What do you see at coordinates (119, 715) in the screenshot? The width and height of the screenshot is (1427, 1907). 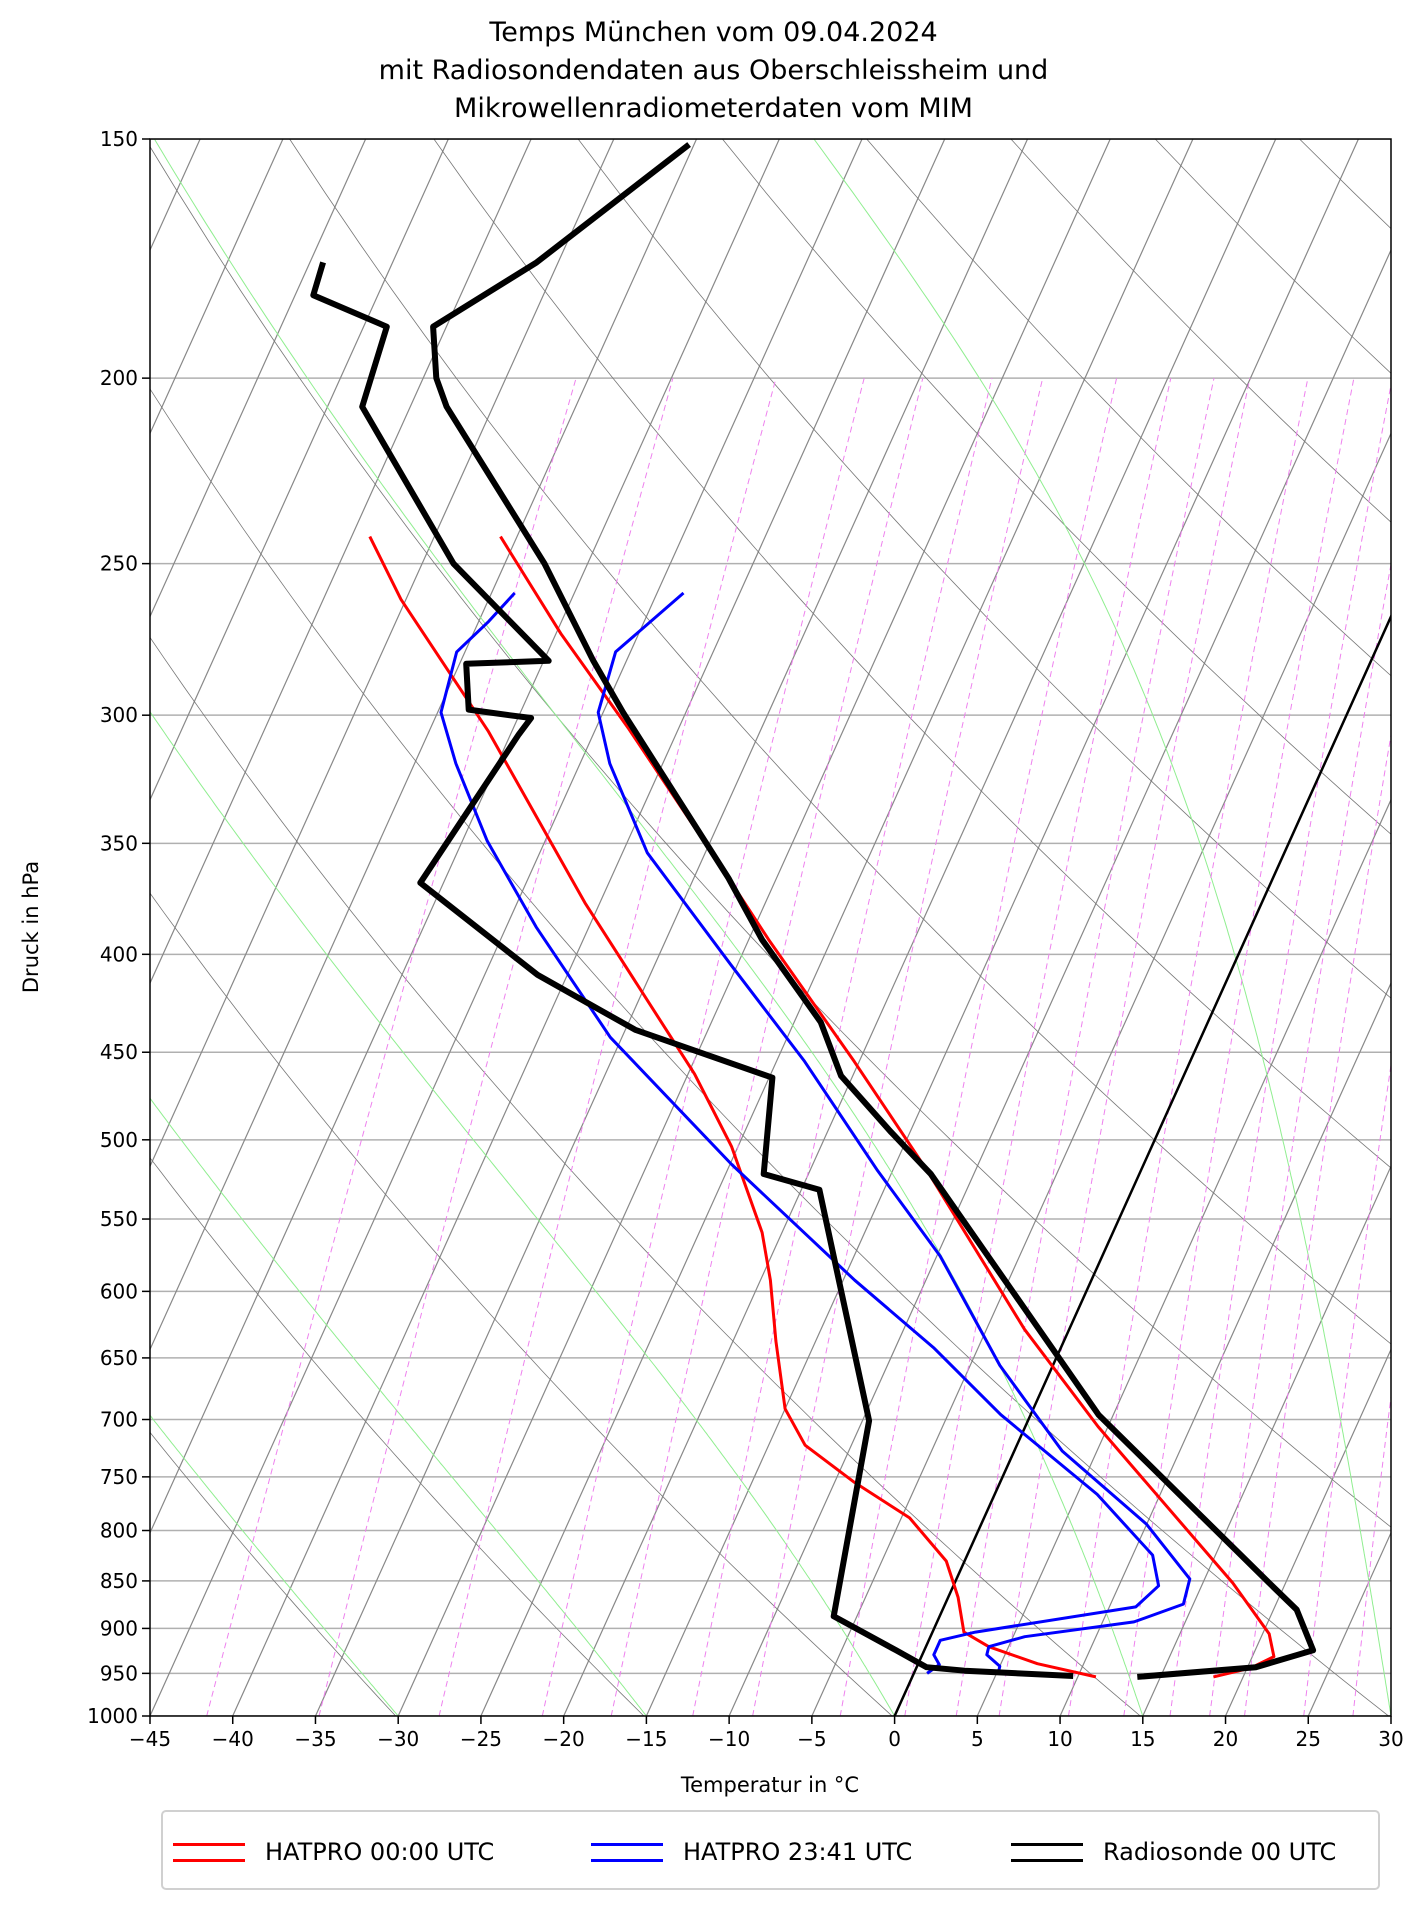 I see `y-tick-label: 300` at bounding box center [119, 715].